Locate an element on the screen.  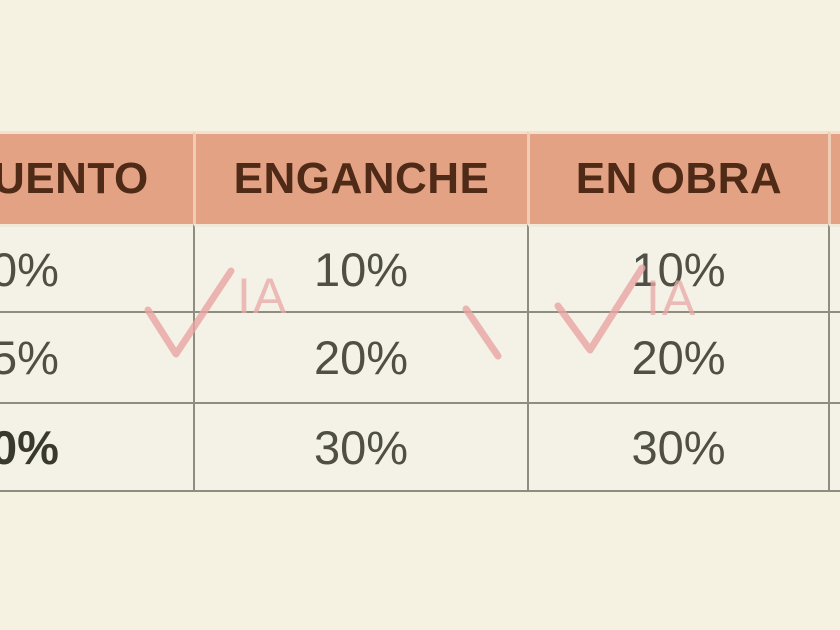
cell-en-obra-r2: 20% is located at coordinates (677, 356).